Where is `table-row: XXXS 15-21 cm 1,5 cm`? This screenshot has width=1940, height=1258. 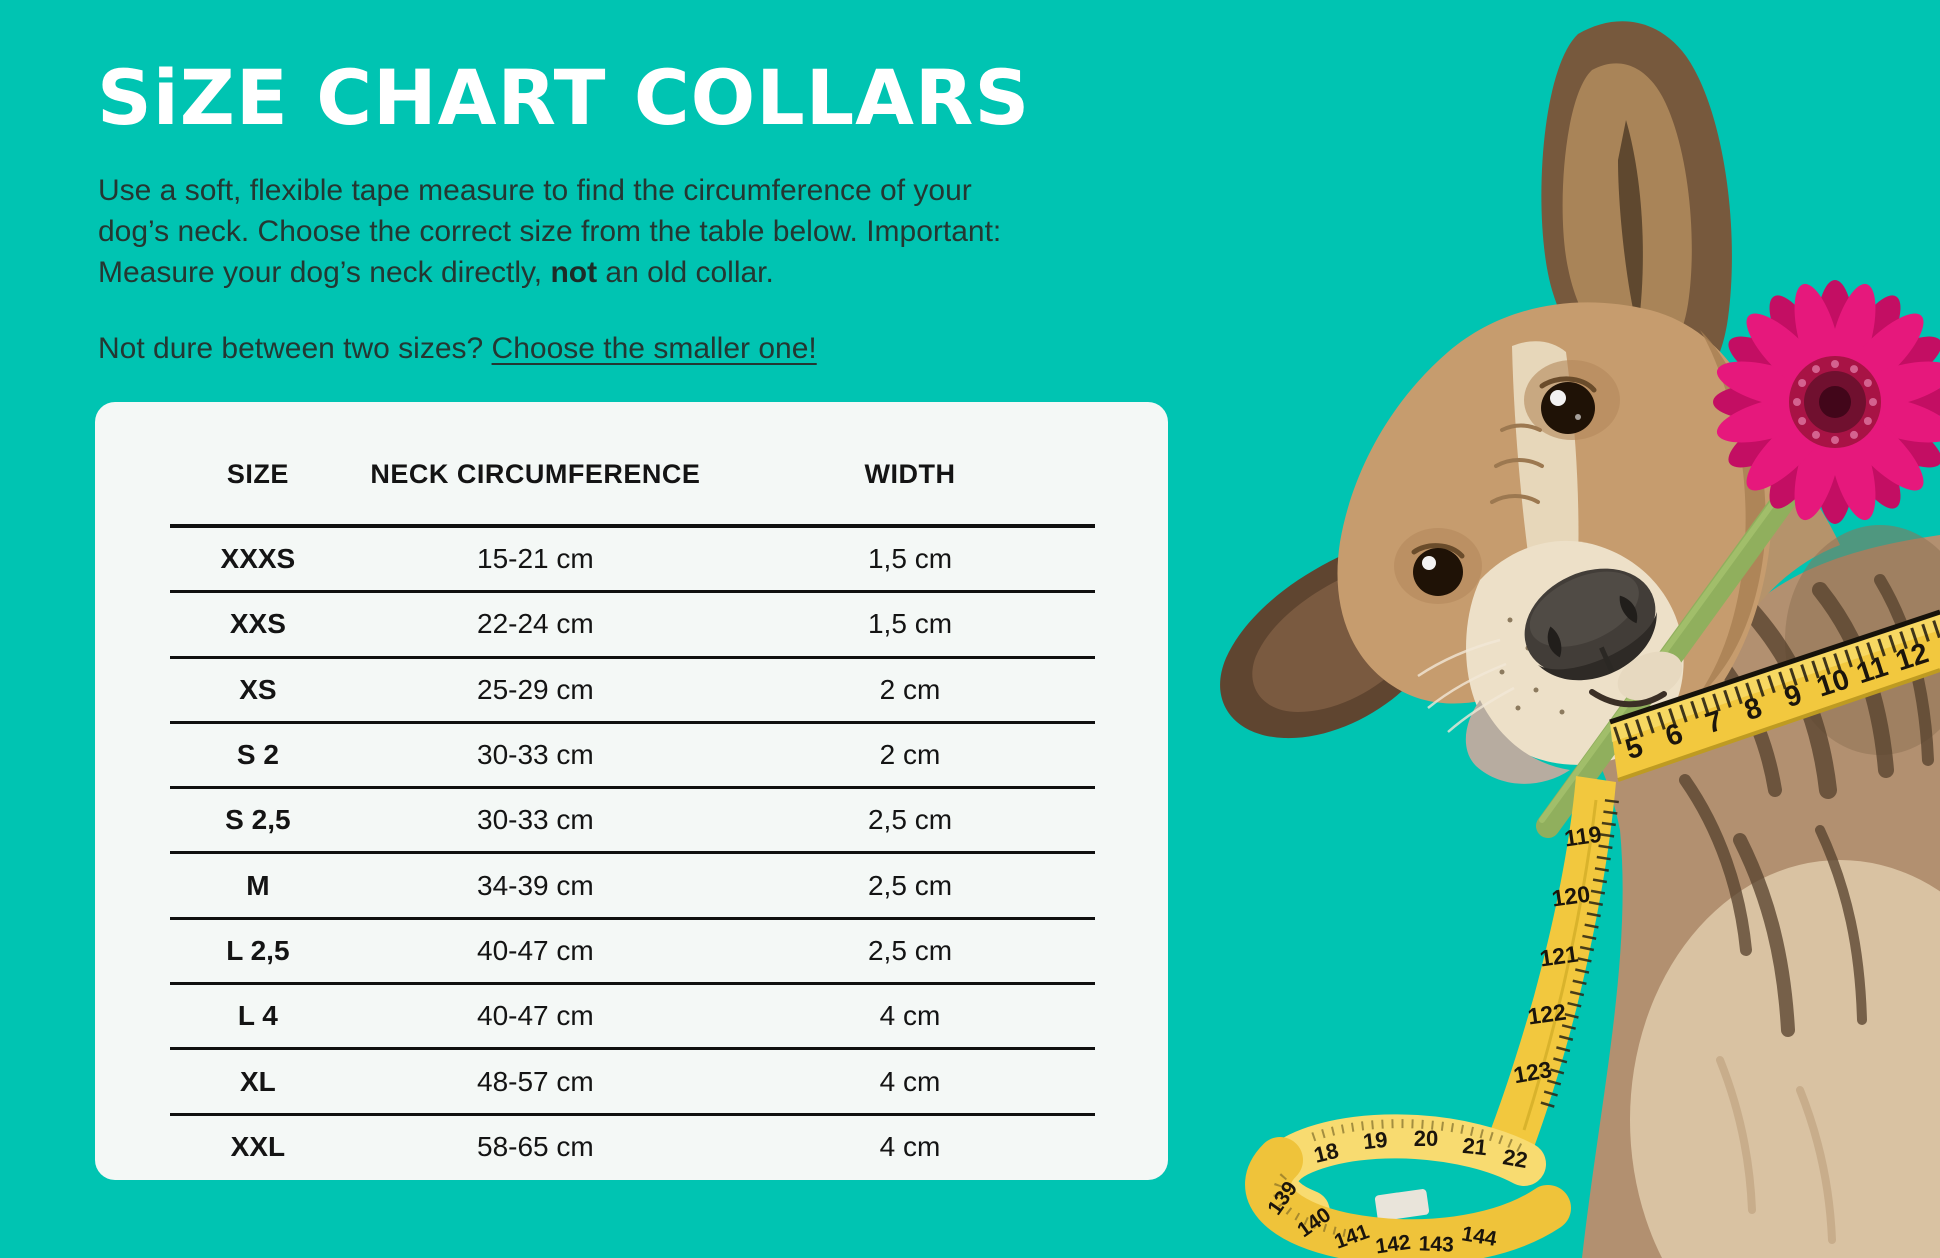 table-row: XXXS 15-21 cm 1,5 cm is located at coordinates (632, 559).